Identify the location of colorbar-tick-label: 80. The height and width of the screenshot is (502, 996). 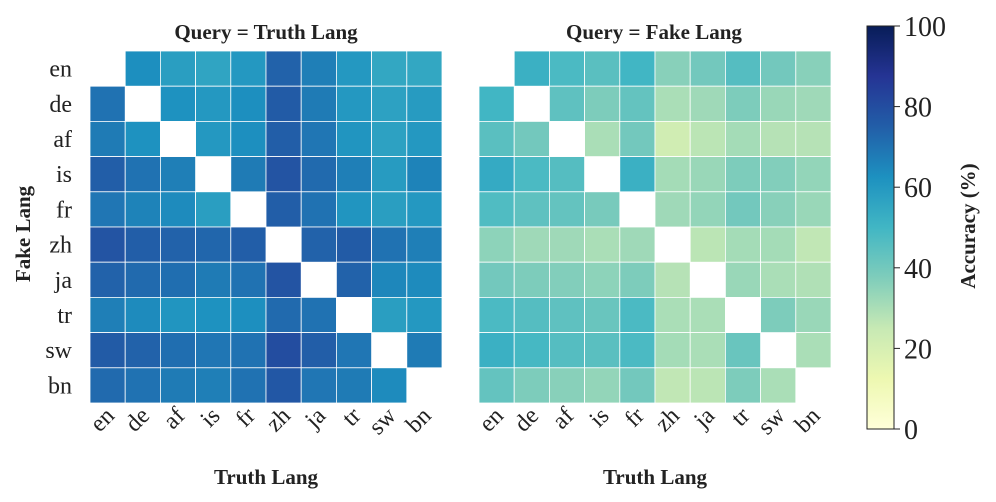
(918, 108).